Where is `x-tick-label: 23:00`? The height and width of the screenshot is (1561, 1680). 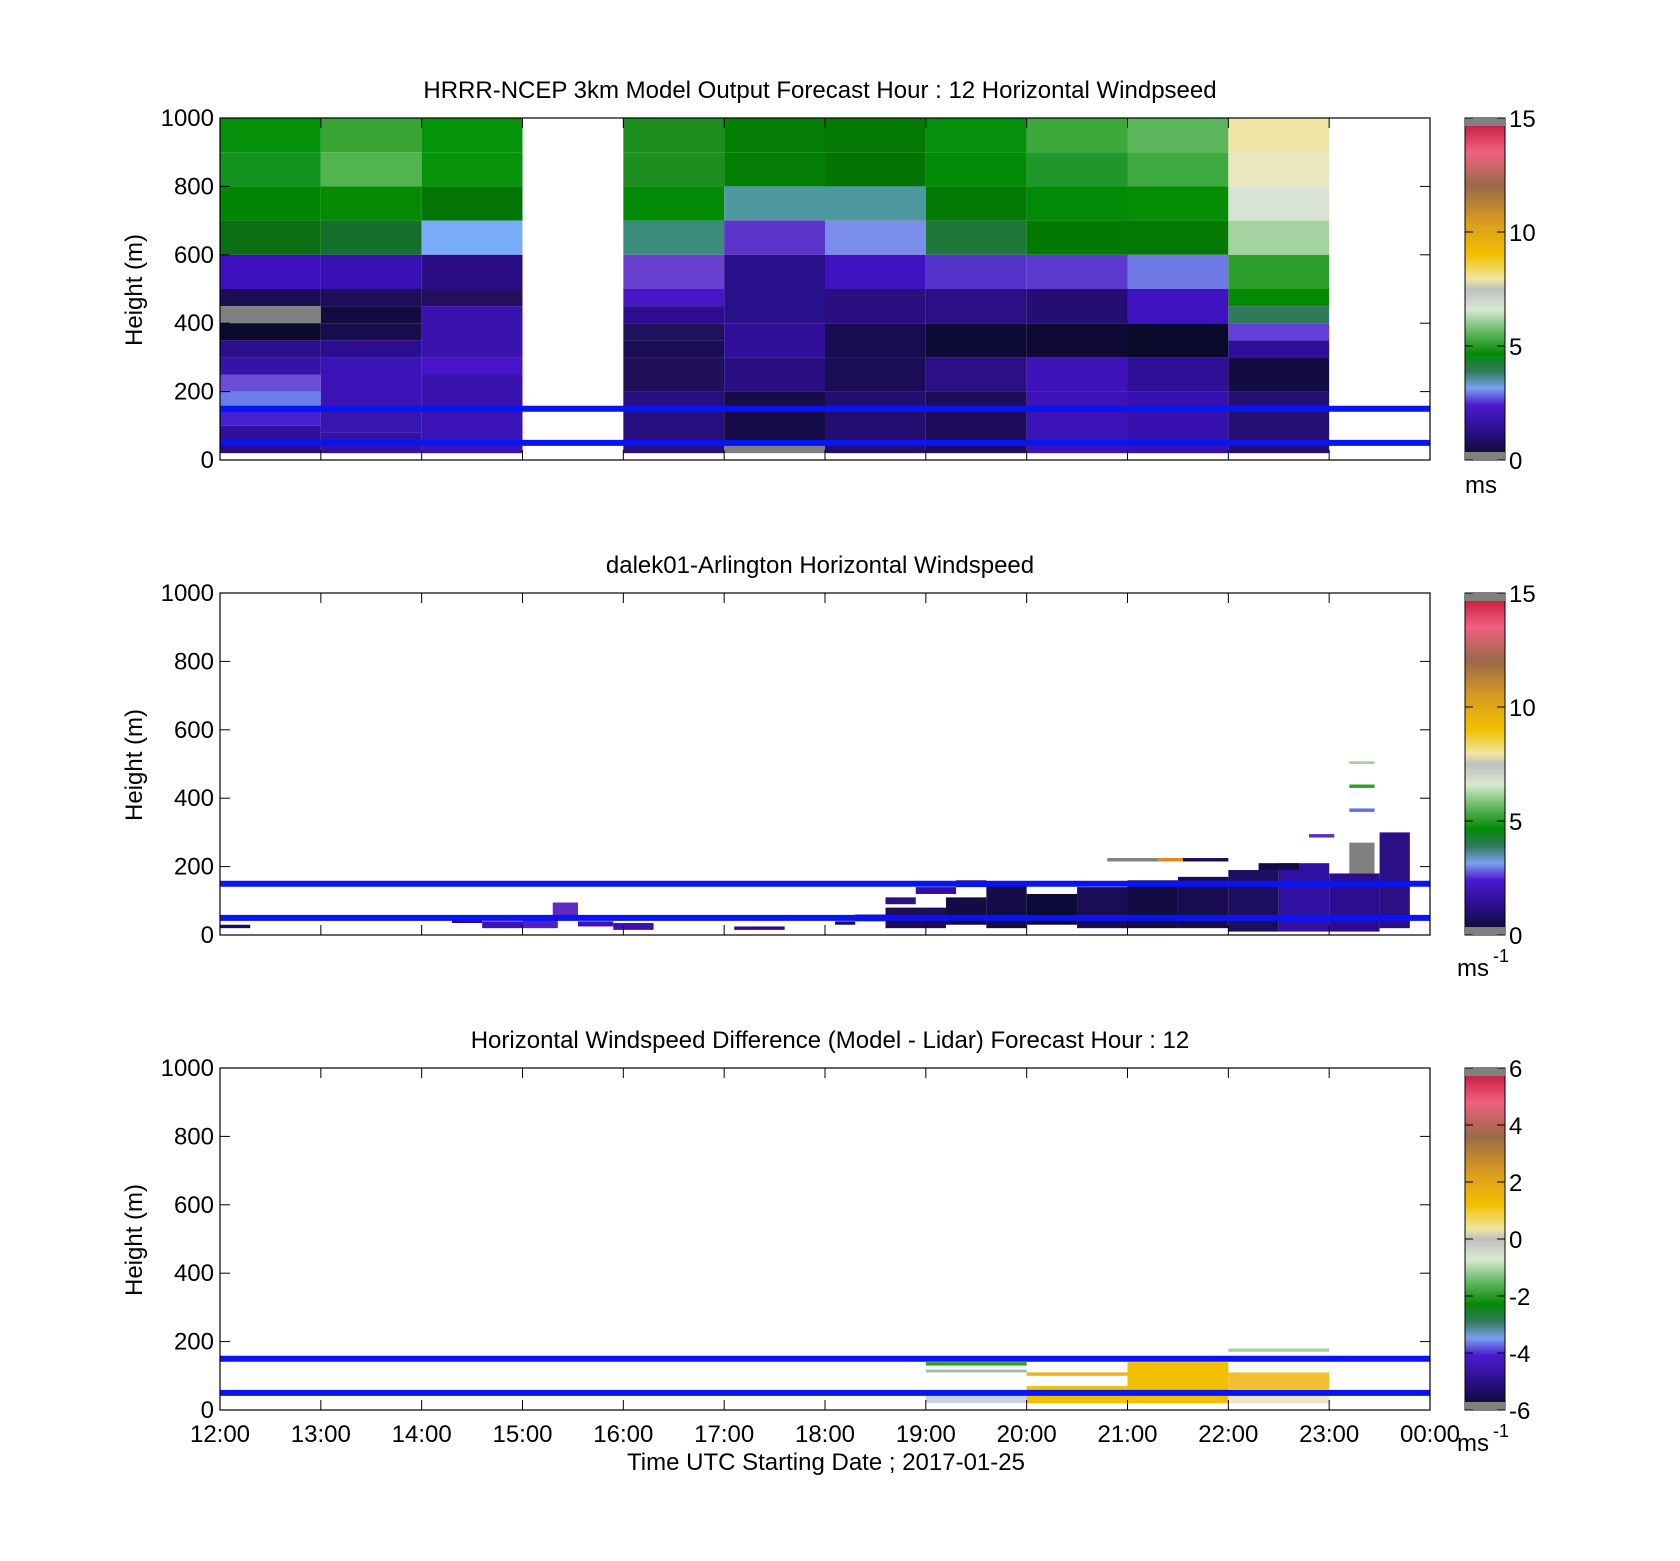
x-tick-label: 23:00 is located at coordinates (1329, 1434).